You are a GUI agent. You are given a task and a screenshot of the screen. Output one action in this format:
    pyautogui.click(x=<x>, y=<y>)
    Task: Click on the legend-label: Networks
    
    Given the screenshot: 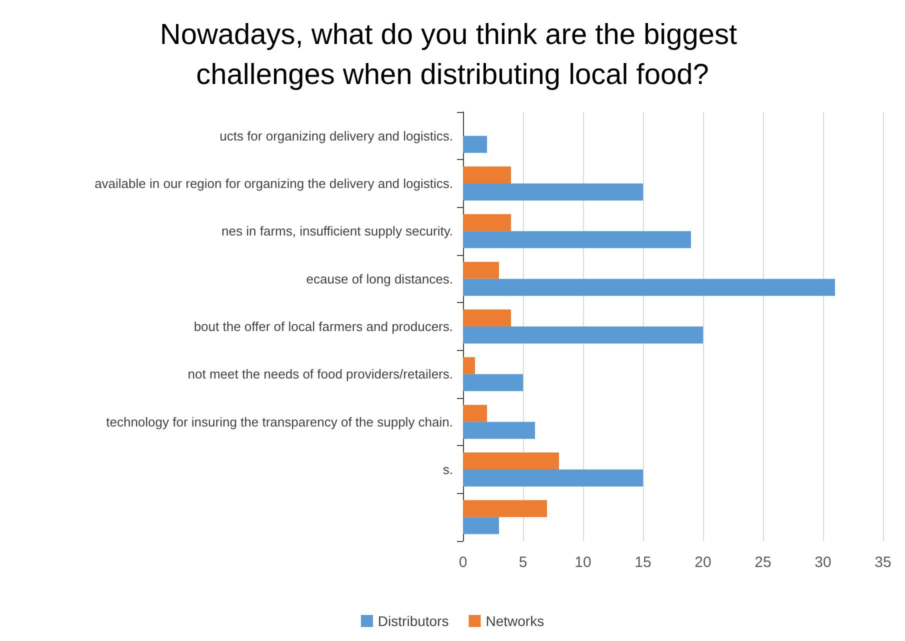 What is the action you would take?
    pyautogui.click(x=515, y=621)
    